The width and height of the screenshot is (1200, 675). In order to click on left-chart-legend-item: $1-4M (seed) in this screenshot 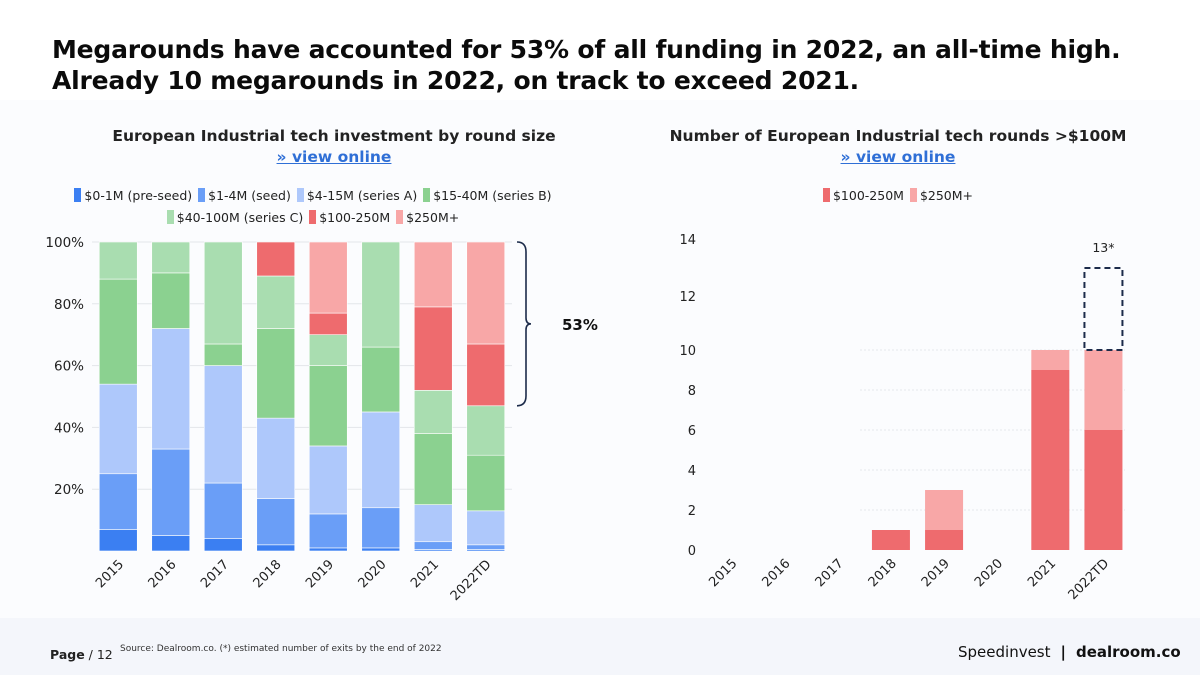, I will do `click(244, 196)`.